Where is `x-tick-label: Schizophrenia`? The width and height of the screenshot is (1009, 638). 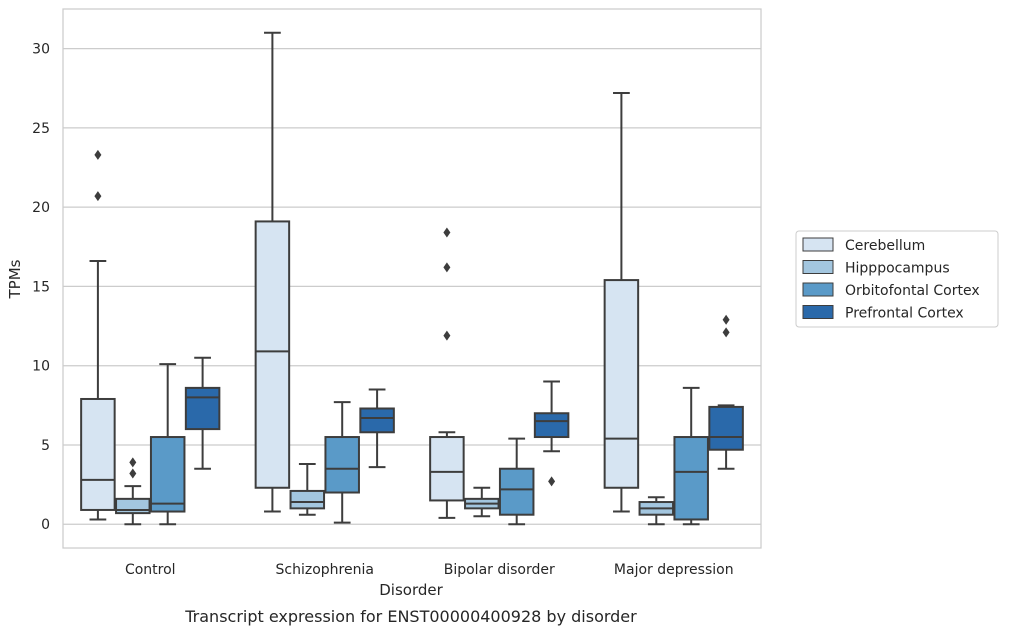 x-tick-label: Schizophrenia is located at coordinates (325, 570).